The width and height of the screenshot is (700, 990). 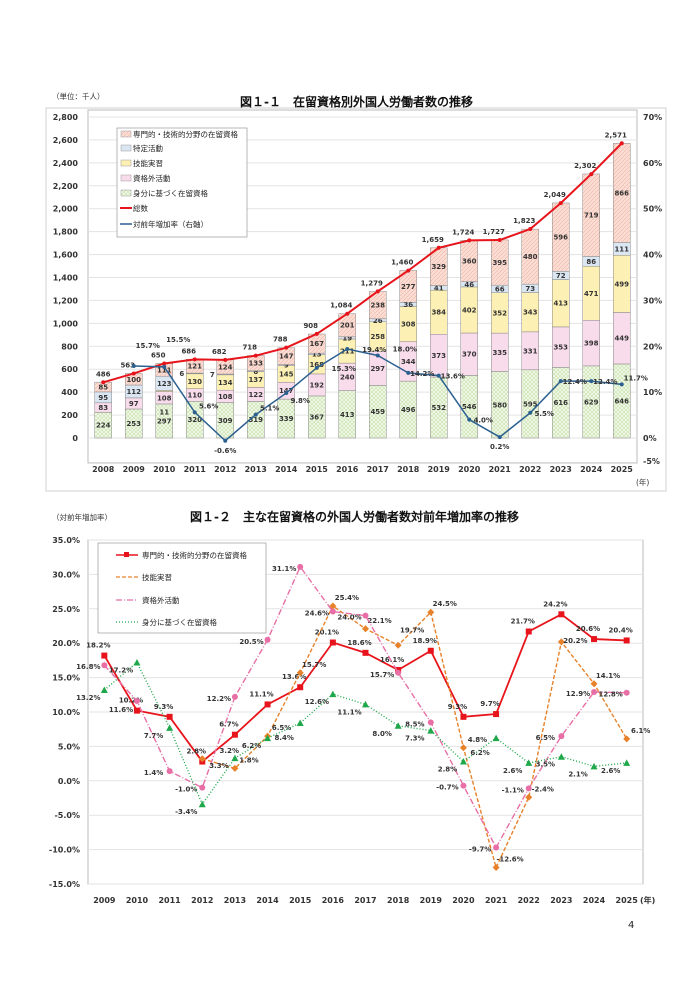 What do you see at coordinates (652, 255) in the screenshot?
I see `y2-tick-label: 40%` at bounding box center [652, 255].